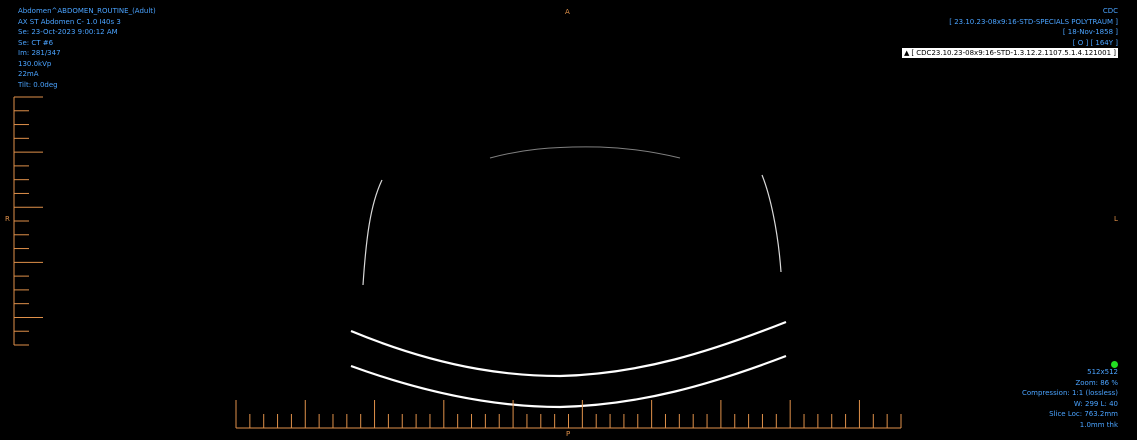 The image size is (1137, 440). What do you see at coordinates (28, 221) in the screenshot?
I see `vertical-scale-ruler` at bounding box center [28, 221].